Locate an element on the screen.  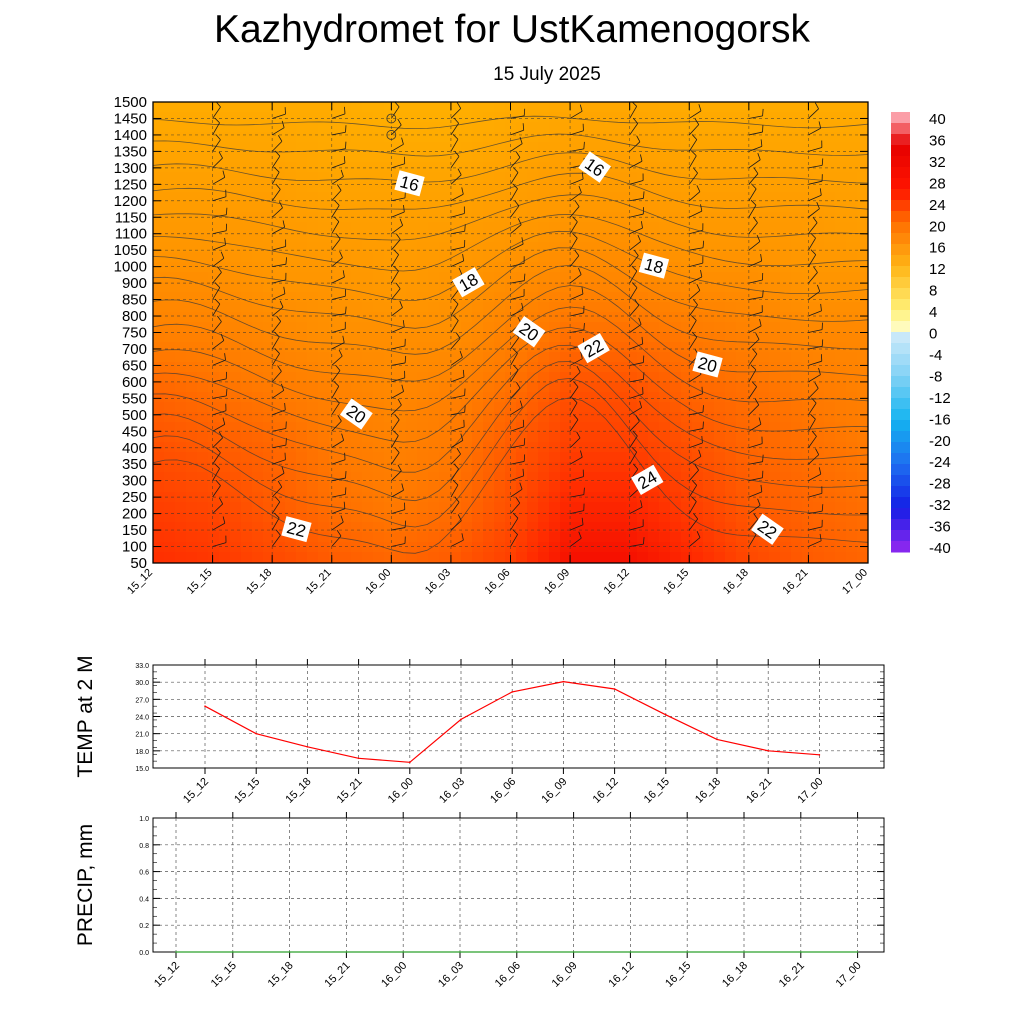
y-tick-label: 30.0 is located at coordinates (142, 683).